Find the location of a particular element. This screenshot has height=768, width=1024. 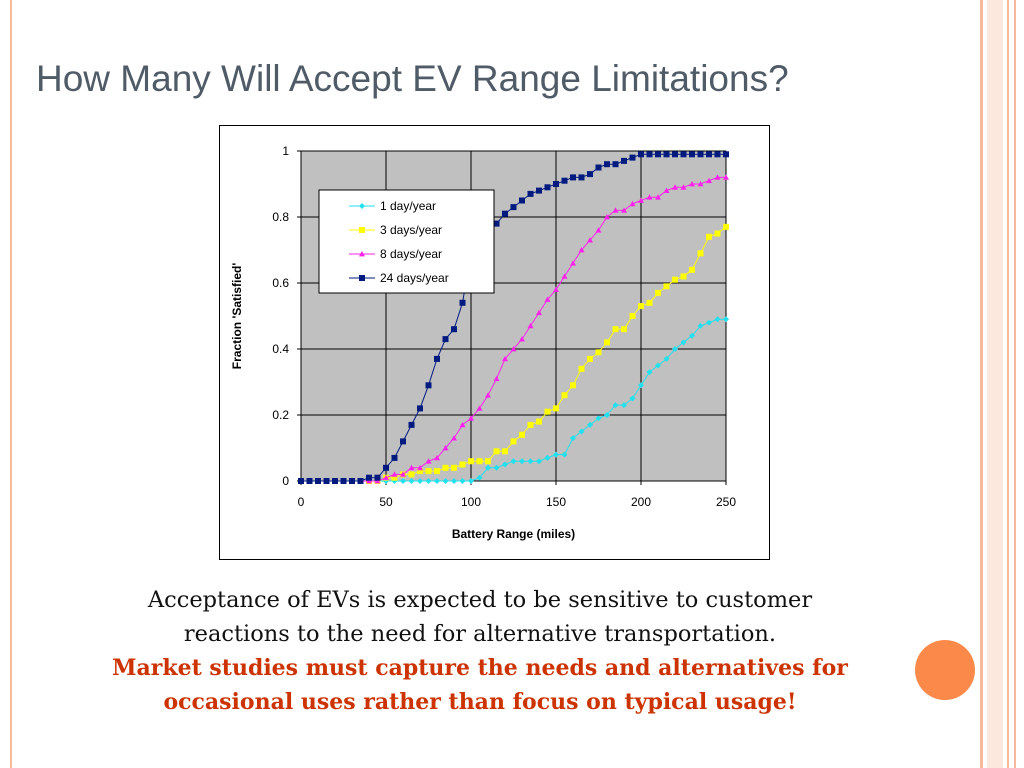

legend-label-0: 1 day/year is located at coordinates (408, 206).